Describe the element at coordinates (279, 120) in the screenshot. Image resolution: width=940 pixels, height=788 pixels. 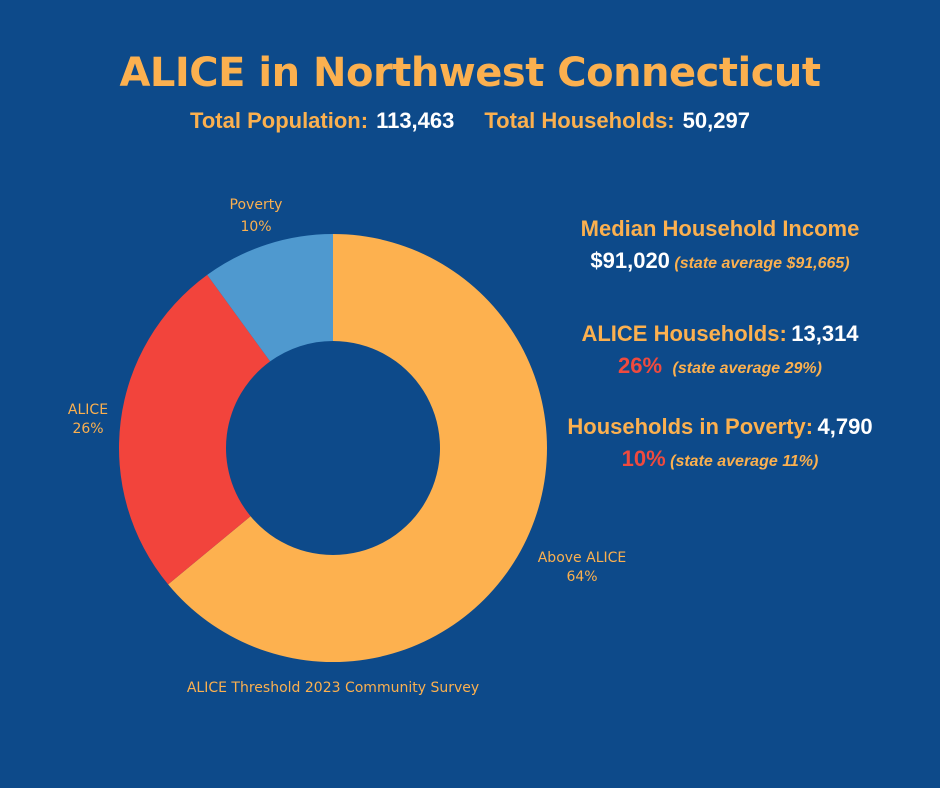
I see `population-label: Total Population:` at that location.